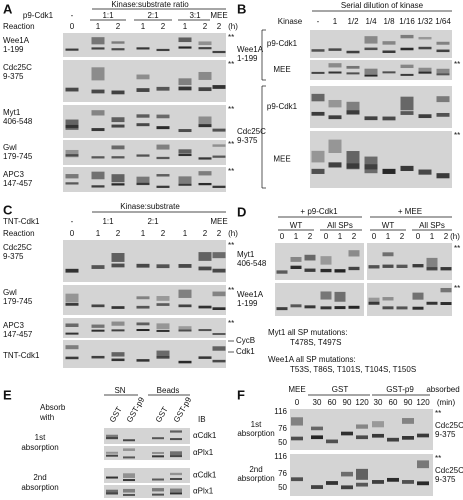  Describe the element at coordinates (307, 332) in the screenshot. I see `label: Myt1 all SP mutations:` at that location.